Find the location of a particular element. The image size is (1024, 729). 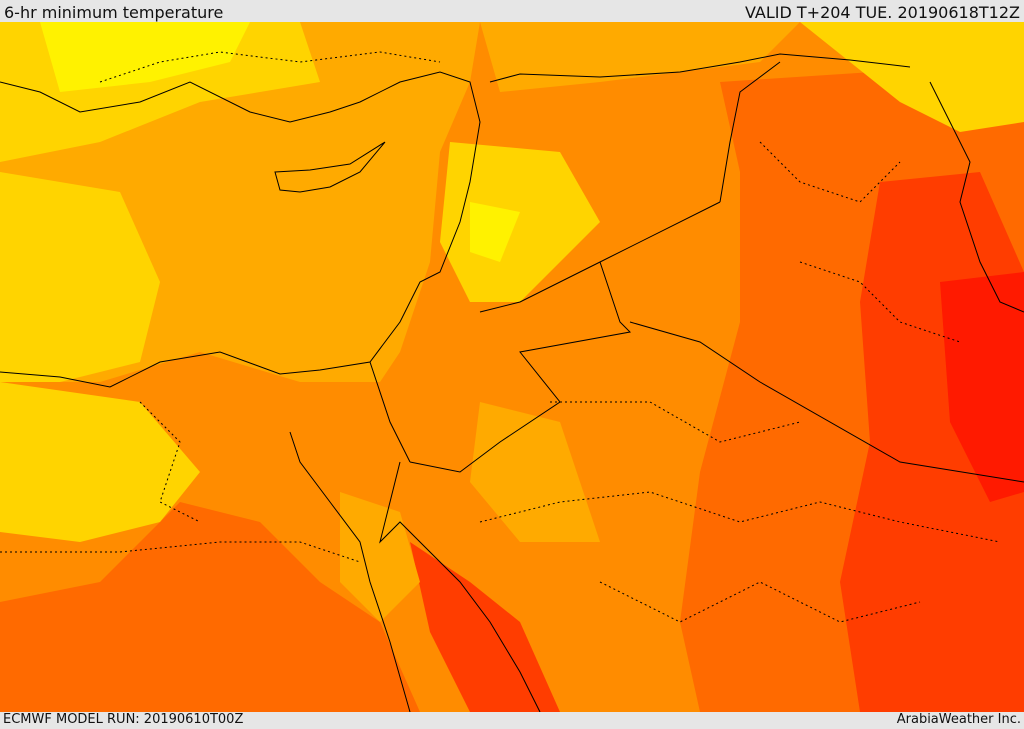

field-zone-basra-hottest is located at coordinates (982, 387).